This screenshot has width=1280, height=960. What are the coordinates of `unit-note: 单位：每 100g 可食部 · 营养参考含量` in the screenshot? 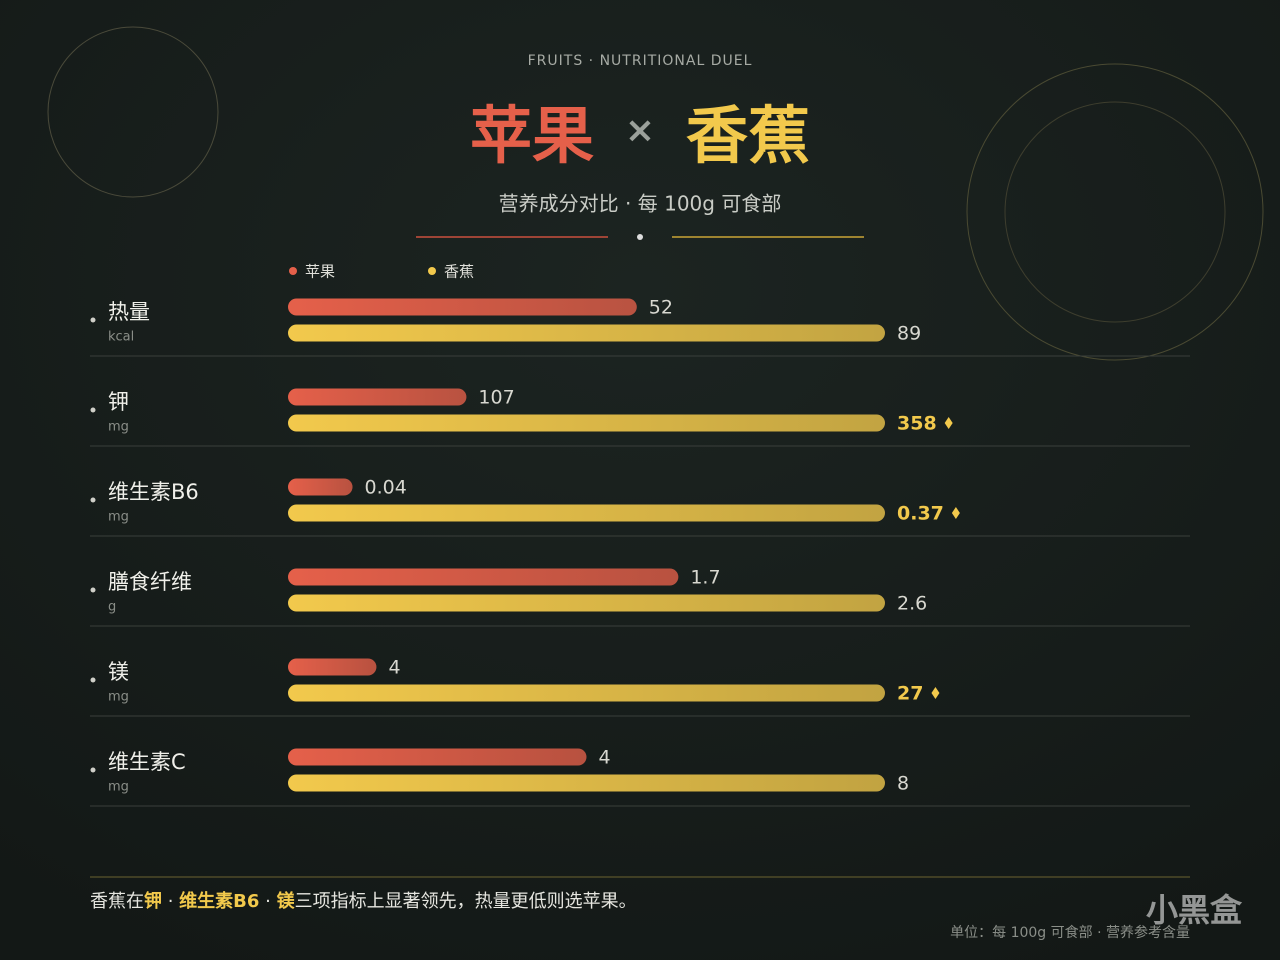 It's located at (1070, 932).